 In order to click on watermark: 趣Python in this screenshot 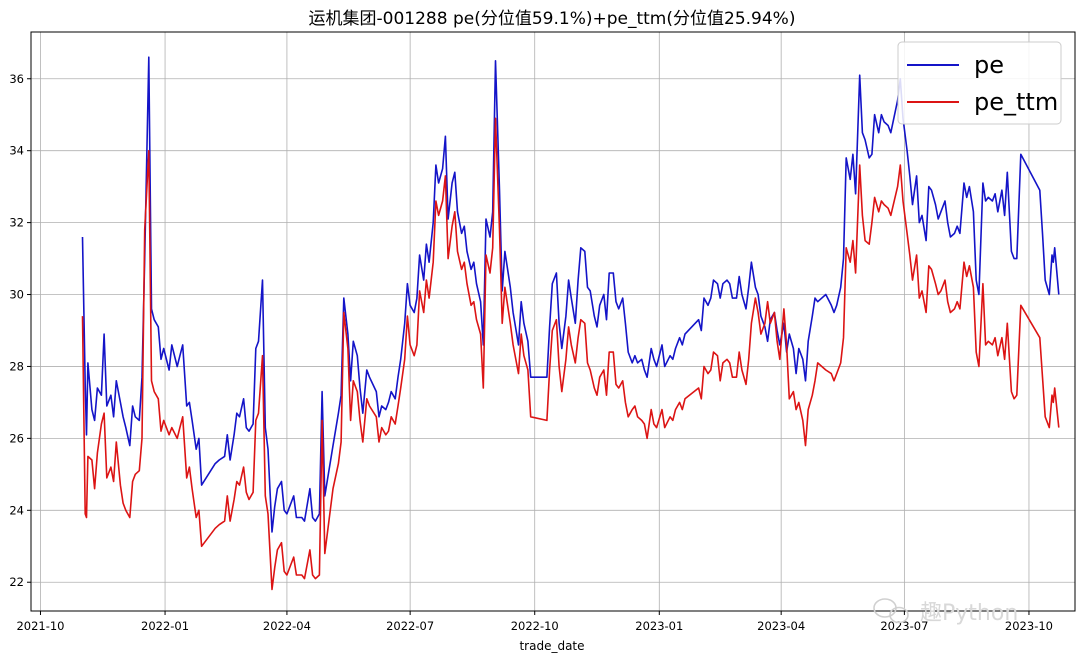, I will do `click(945, 612)`.